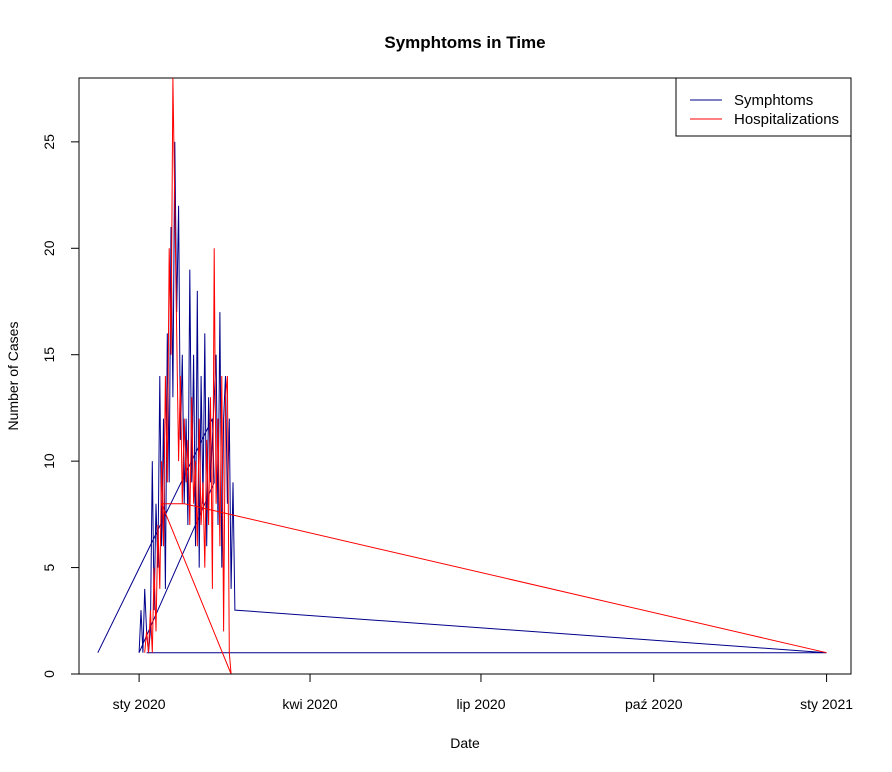 The image size is (892, 772). What do you see at coordinates (139, 704) in the screenshot?
I see `x-tick-label: sty 2020` at bounding box center [139, 704].